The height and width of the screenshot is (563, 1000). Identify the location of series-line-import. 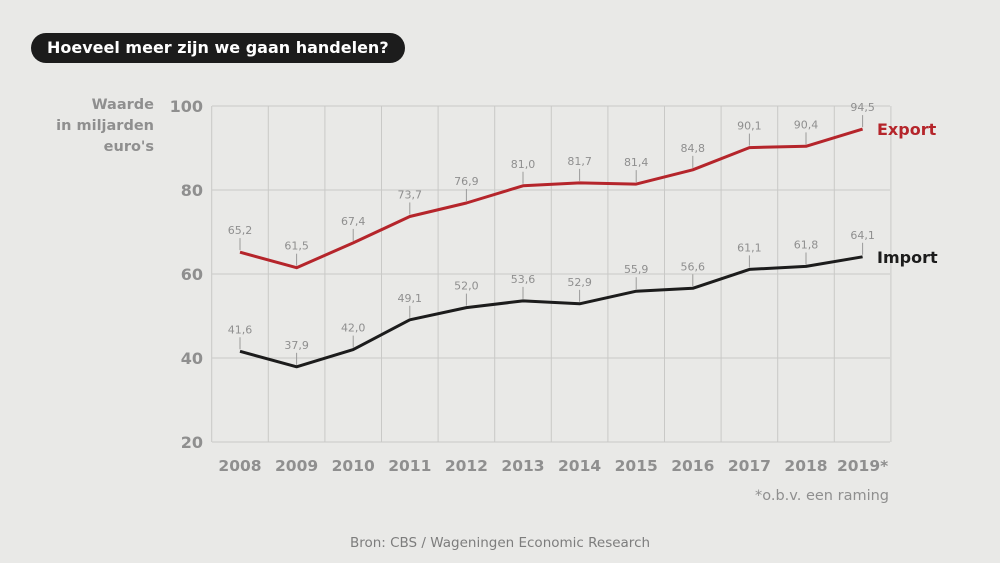
(551, 312).